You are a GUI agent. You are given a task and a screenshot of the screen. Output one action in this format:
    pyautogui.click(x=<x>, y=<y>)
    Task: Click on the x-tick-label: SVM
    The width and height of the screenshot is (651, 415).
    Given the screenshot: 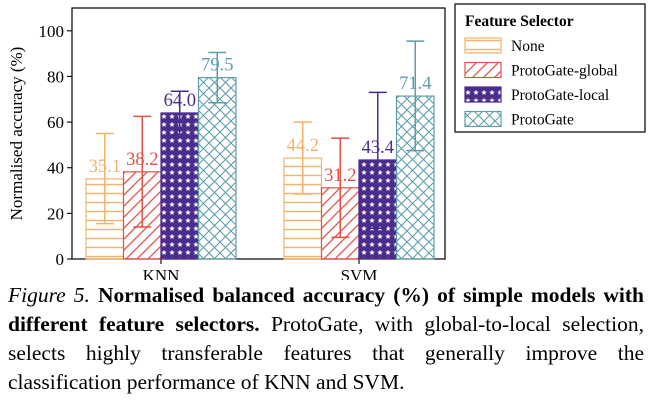 What is the action you would take?
    pyautogui.click(x=359, y=273)
    